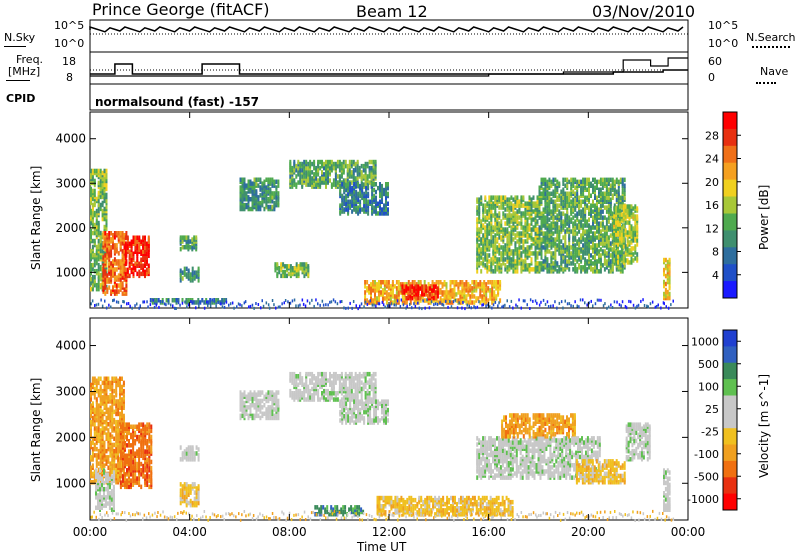 The height and width of the screenshot is (554, 800). Describe the element at coordinates (644, 11) in the screenshot. I see `date-title: 03/Nov/2010` at that location.